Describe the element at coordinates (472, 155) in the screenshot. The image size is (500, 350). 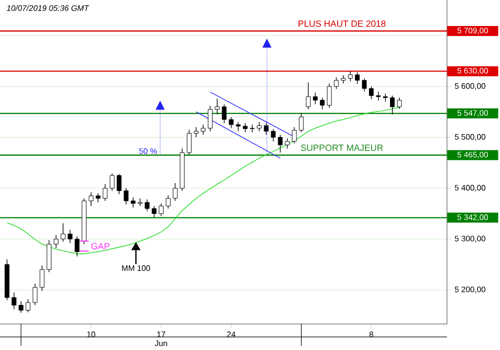
I see `ref-line-label: 5 465,00` at that location.